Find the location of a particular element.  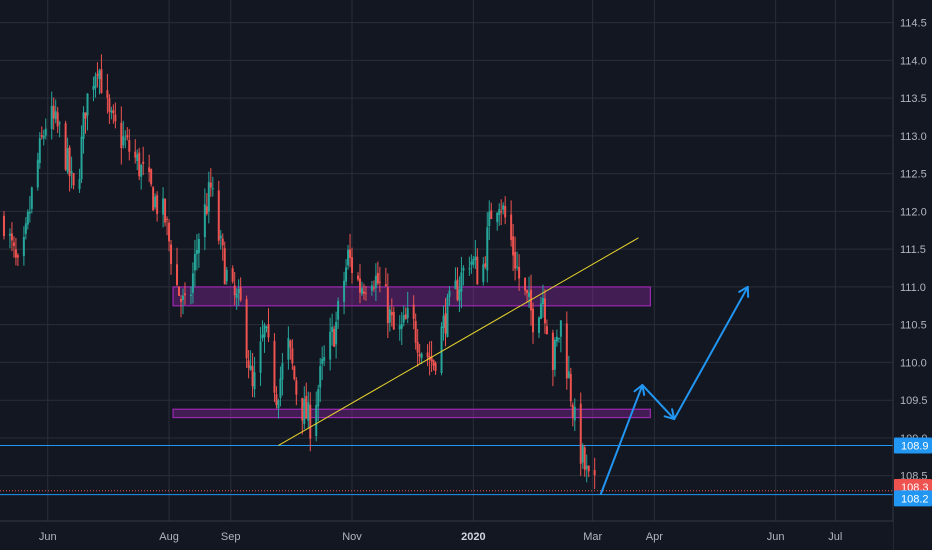

price-tick-label: 114.5 is located at coordinates (913, 24).